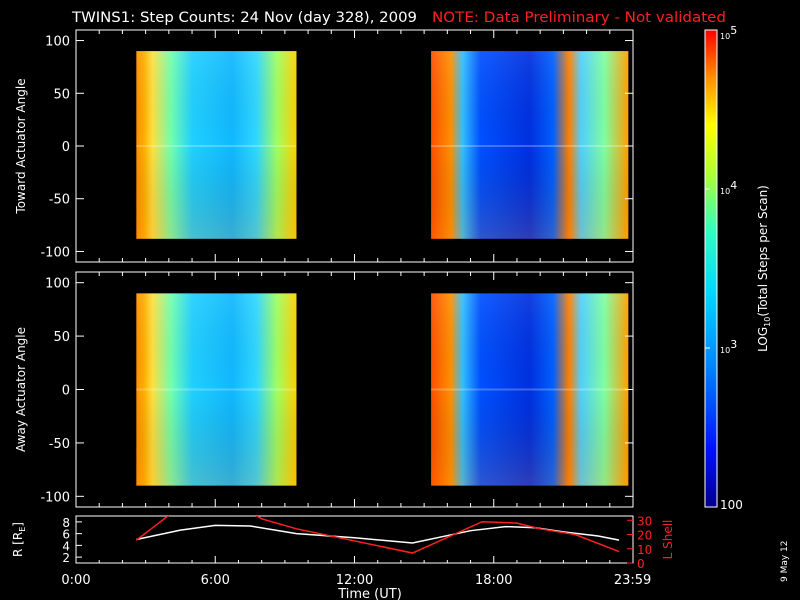 Image resolution: width=800 pixels, height=600 pixels. Describe the element at coordinates (579, 18) in the screenshot. I see `preliminary-note: NOTE: Data Preliminary - Not validated` at that location.